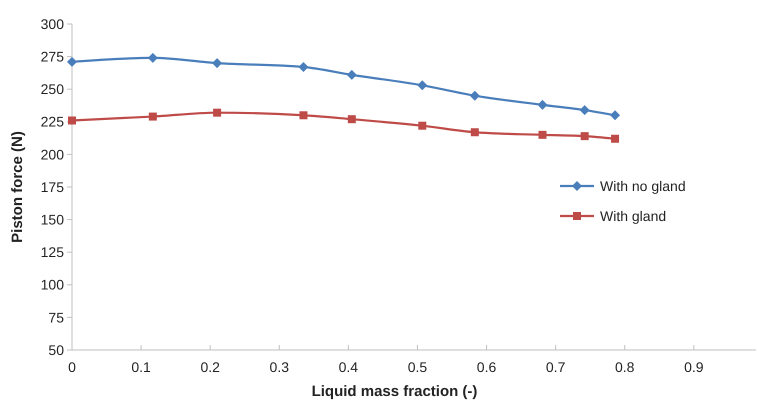 The image size is (757, 402). Describe the element at coordinates (694, 367) in the screenshot. I see `x-tick-label: 0.9` at that location.